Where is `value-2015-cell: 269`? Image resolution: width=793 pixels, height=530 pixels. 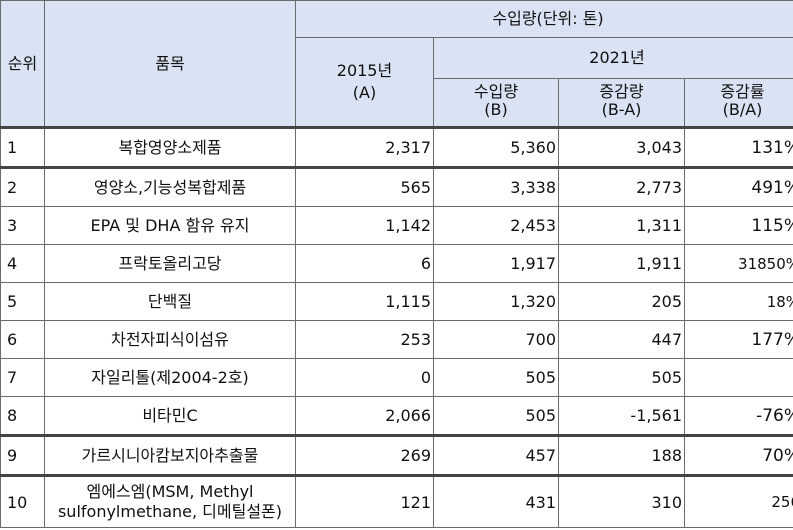 value-2015-cell: 269 is located at coordinates (364, 456).